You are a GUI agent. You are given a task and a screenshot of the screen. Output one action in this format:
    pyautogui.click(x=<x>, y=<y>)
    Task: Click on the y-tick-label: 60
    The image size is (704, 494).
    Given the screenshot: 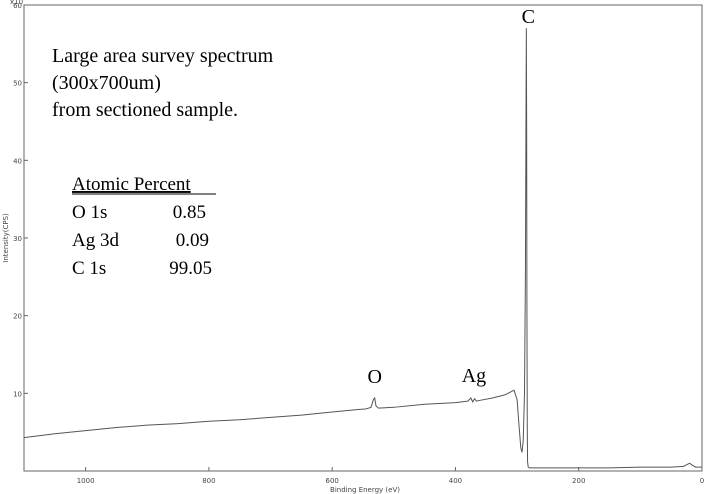 What is the action you would take?
    pyautogui.click(x=17, y=6)
    